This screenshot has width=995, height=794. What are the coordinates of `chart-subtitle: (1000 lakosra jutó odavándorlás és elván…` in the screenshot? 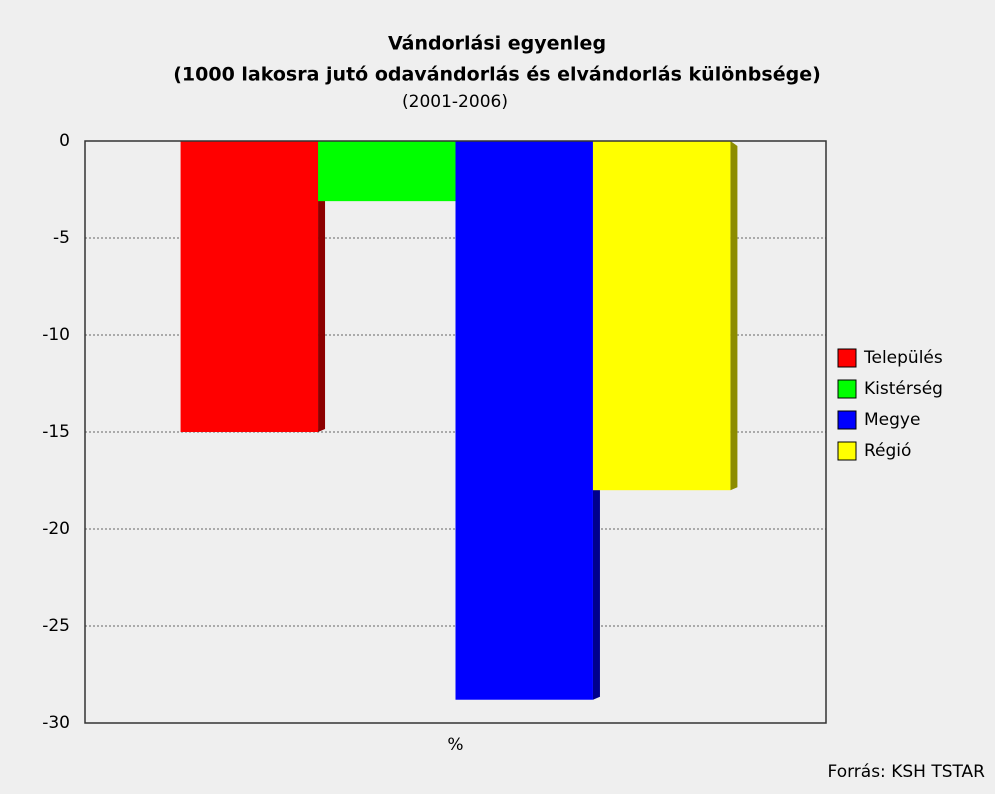 It's located at (497, 75).